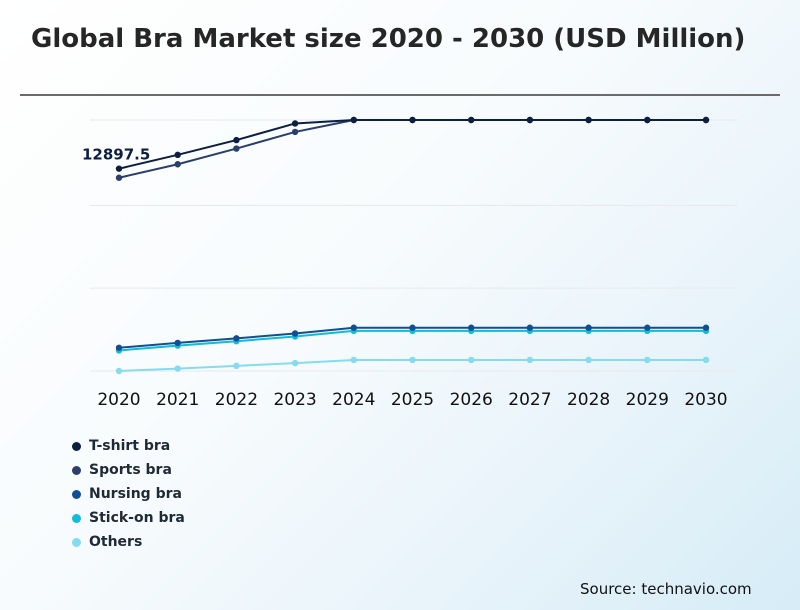 Image resolution: width=800 pixels, height=610 pixels. What do you see at coordinates (471, 400) in the screenshot?
I see `x-tick-label-2026: 2026` at bounding box center [471, 400].